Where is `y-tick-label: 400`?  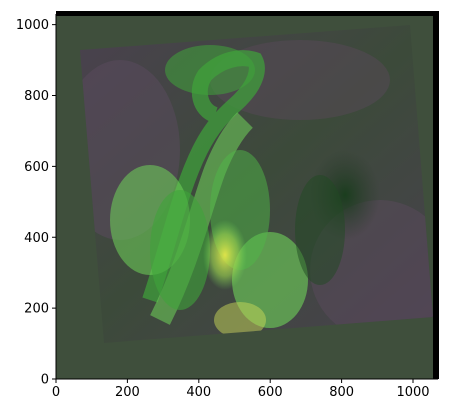
y-tick-label: 400 is located at coordinates (36, 238).